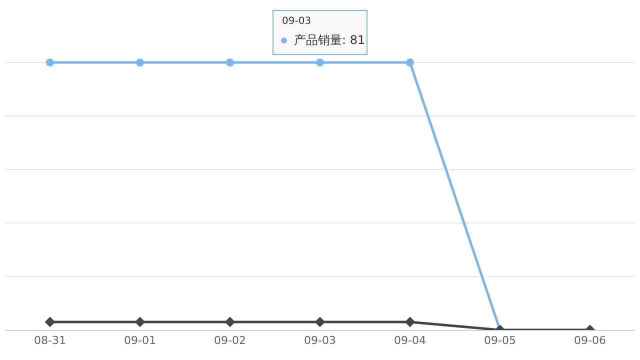  I want to click on x-tick-label: 09-04, so click(410, 341).